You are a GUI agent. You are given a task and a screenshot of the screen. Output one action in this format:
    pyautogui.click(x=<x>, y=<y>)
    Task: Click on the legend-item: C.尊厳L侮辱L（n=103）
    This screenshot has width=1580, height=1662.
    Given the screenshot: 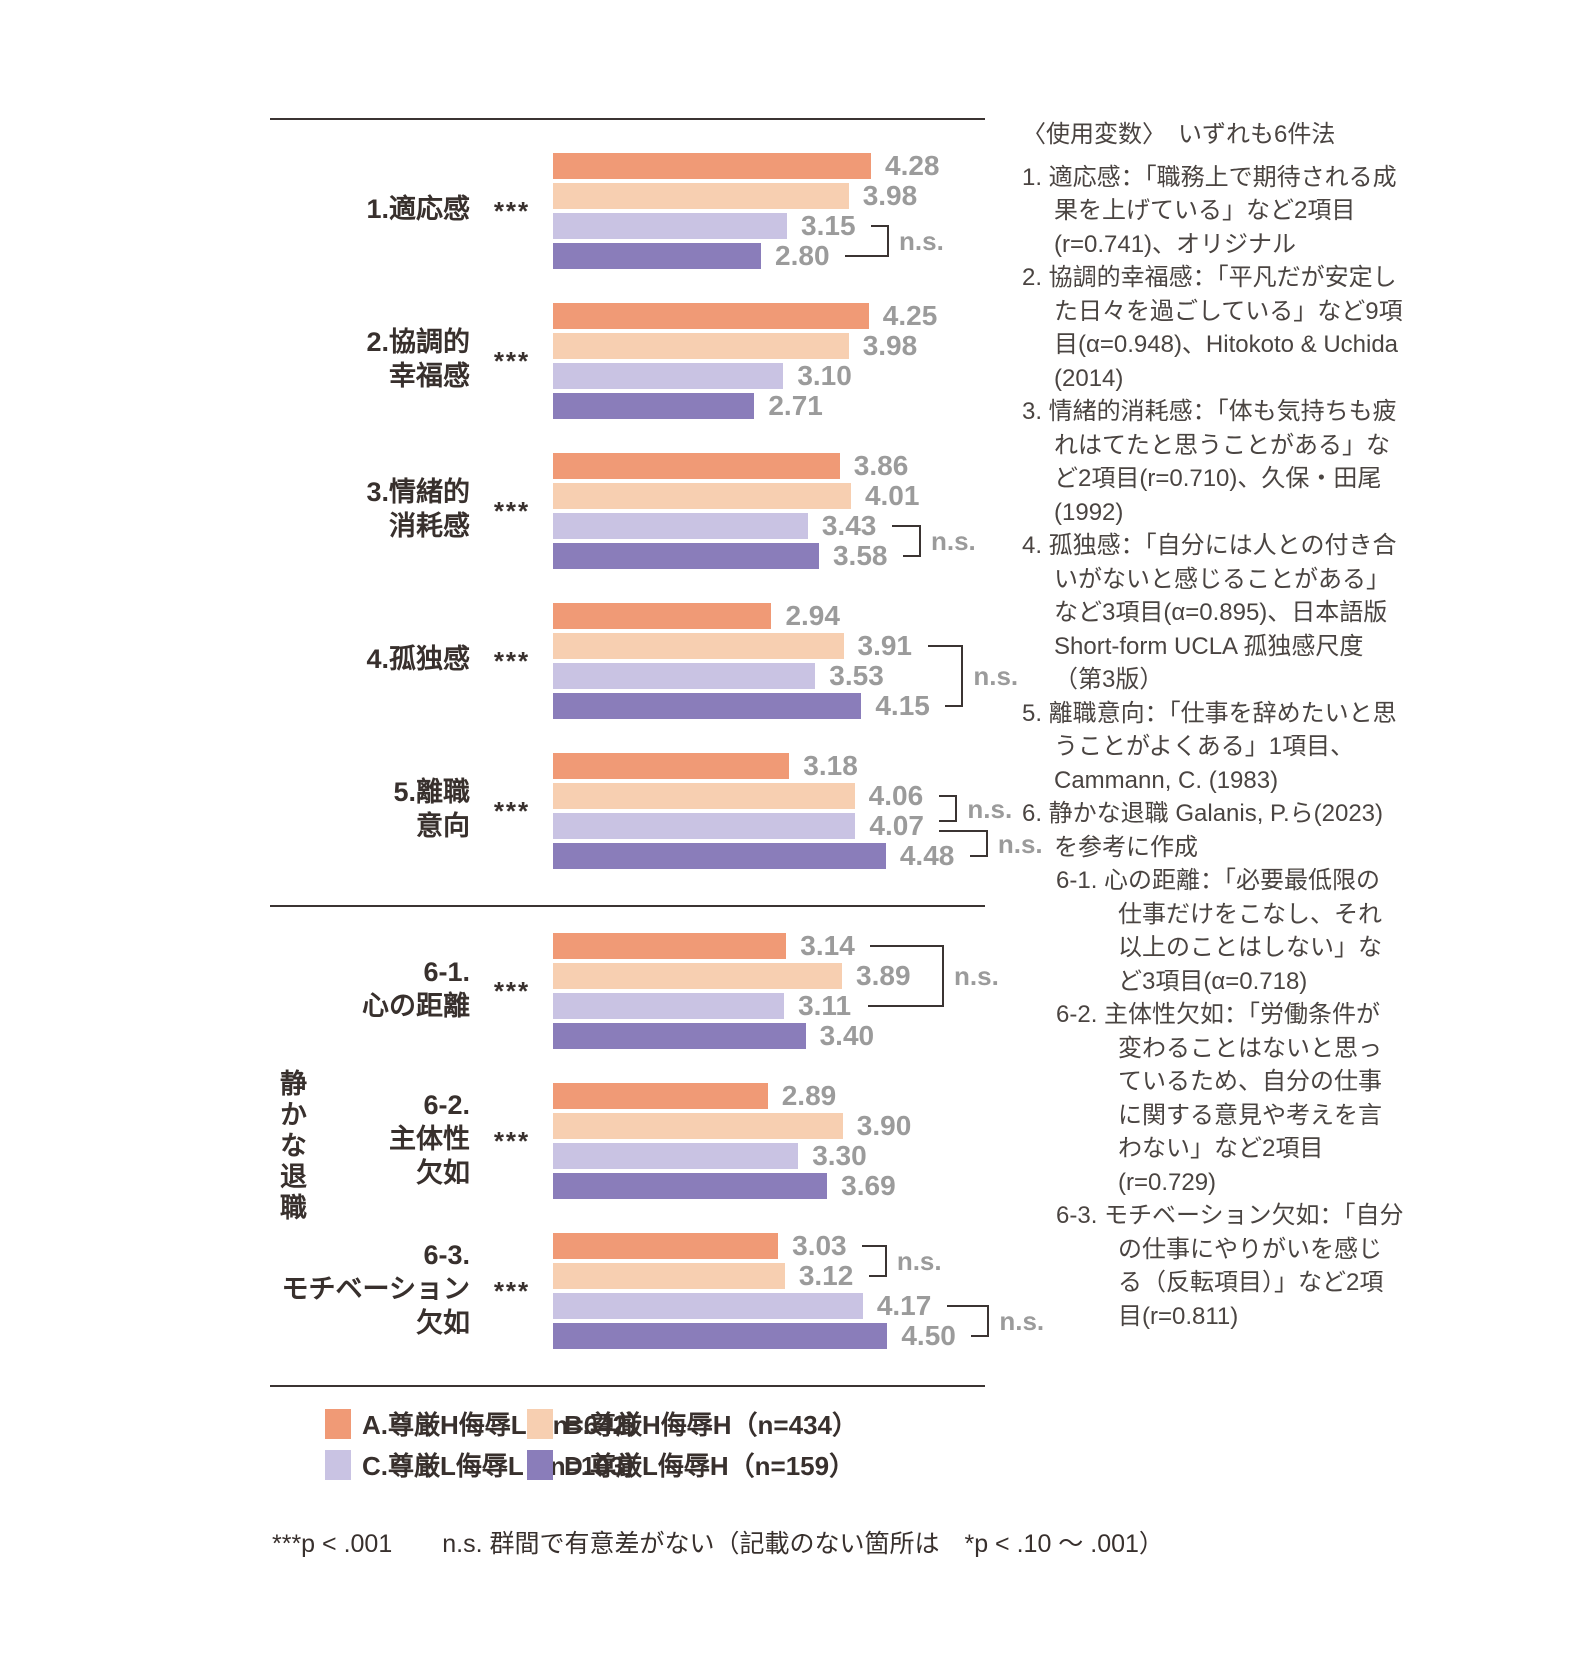 What is the action you would take?
    pyautogui.click(x=487, y=1464)
    